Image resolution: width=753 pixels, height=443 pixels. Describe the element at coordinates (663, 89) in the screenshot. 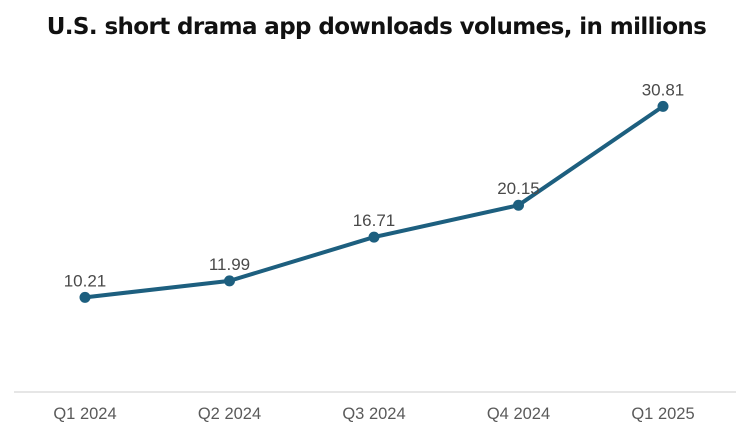

I see `data-label: 30.81` at that location.